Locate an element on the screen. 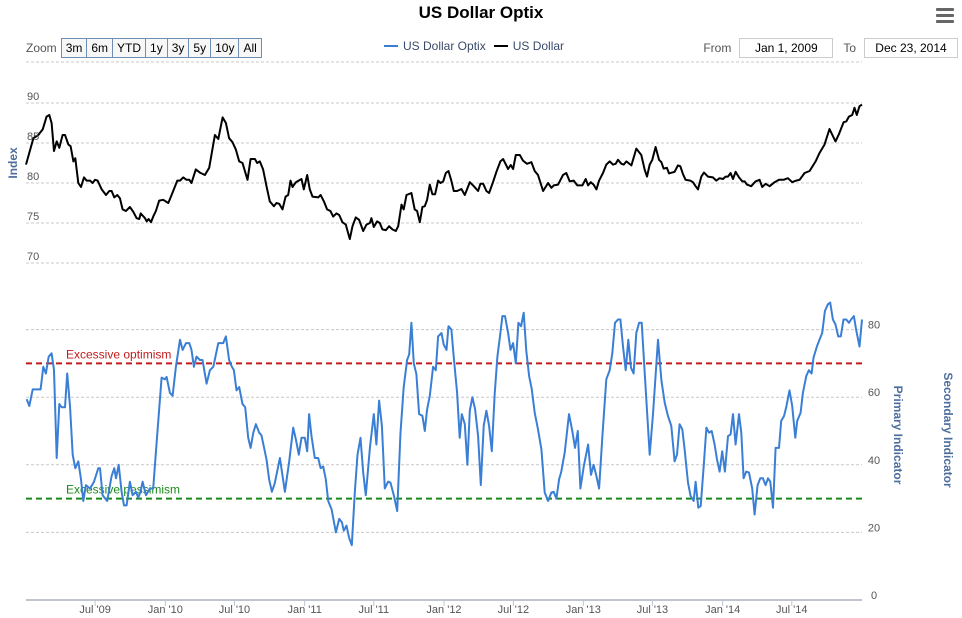 The height and width of the screenshot is (618, 962). x-tick-label: Jan '10 is located at coordinates (165, 610).